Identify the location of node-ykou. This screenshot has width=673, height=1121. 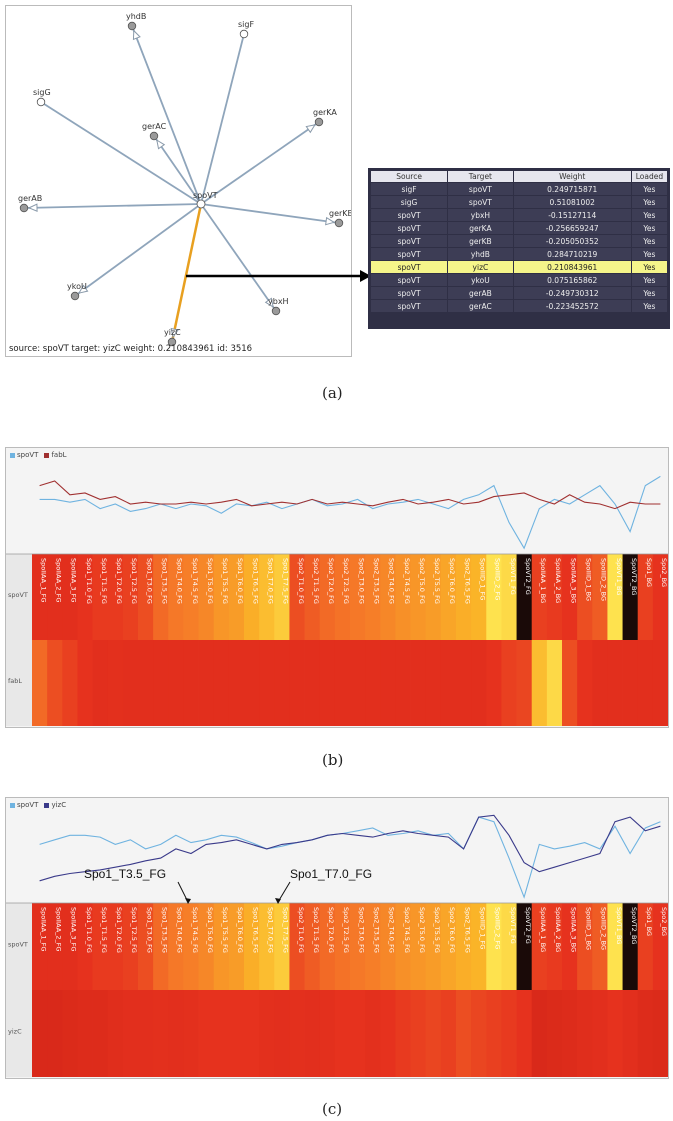
(75, 296).